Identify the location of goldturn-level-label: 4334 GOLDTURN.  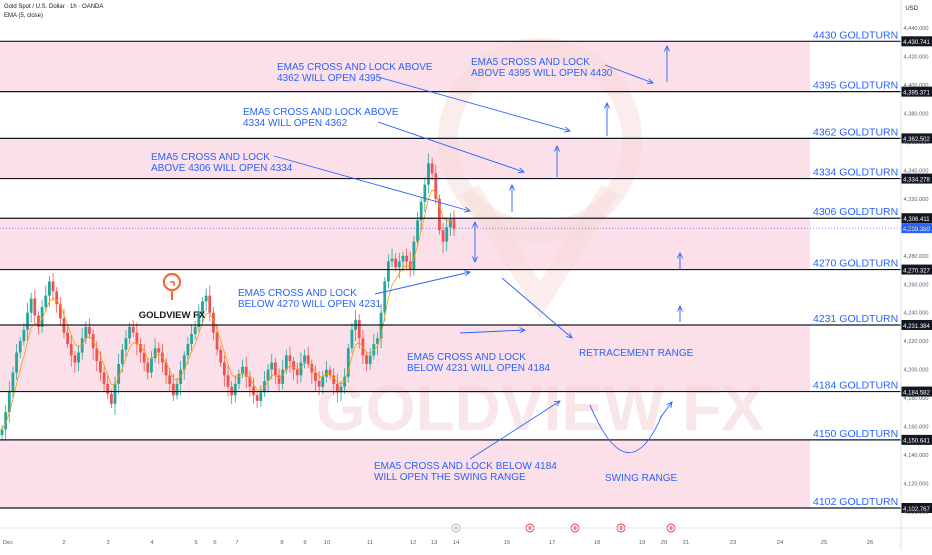
(855, 173).